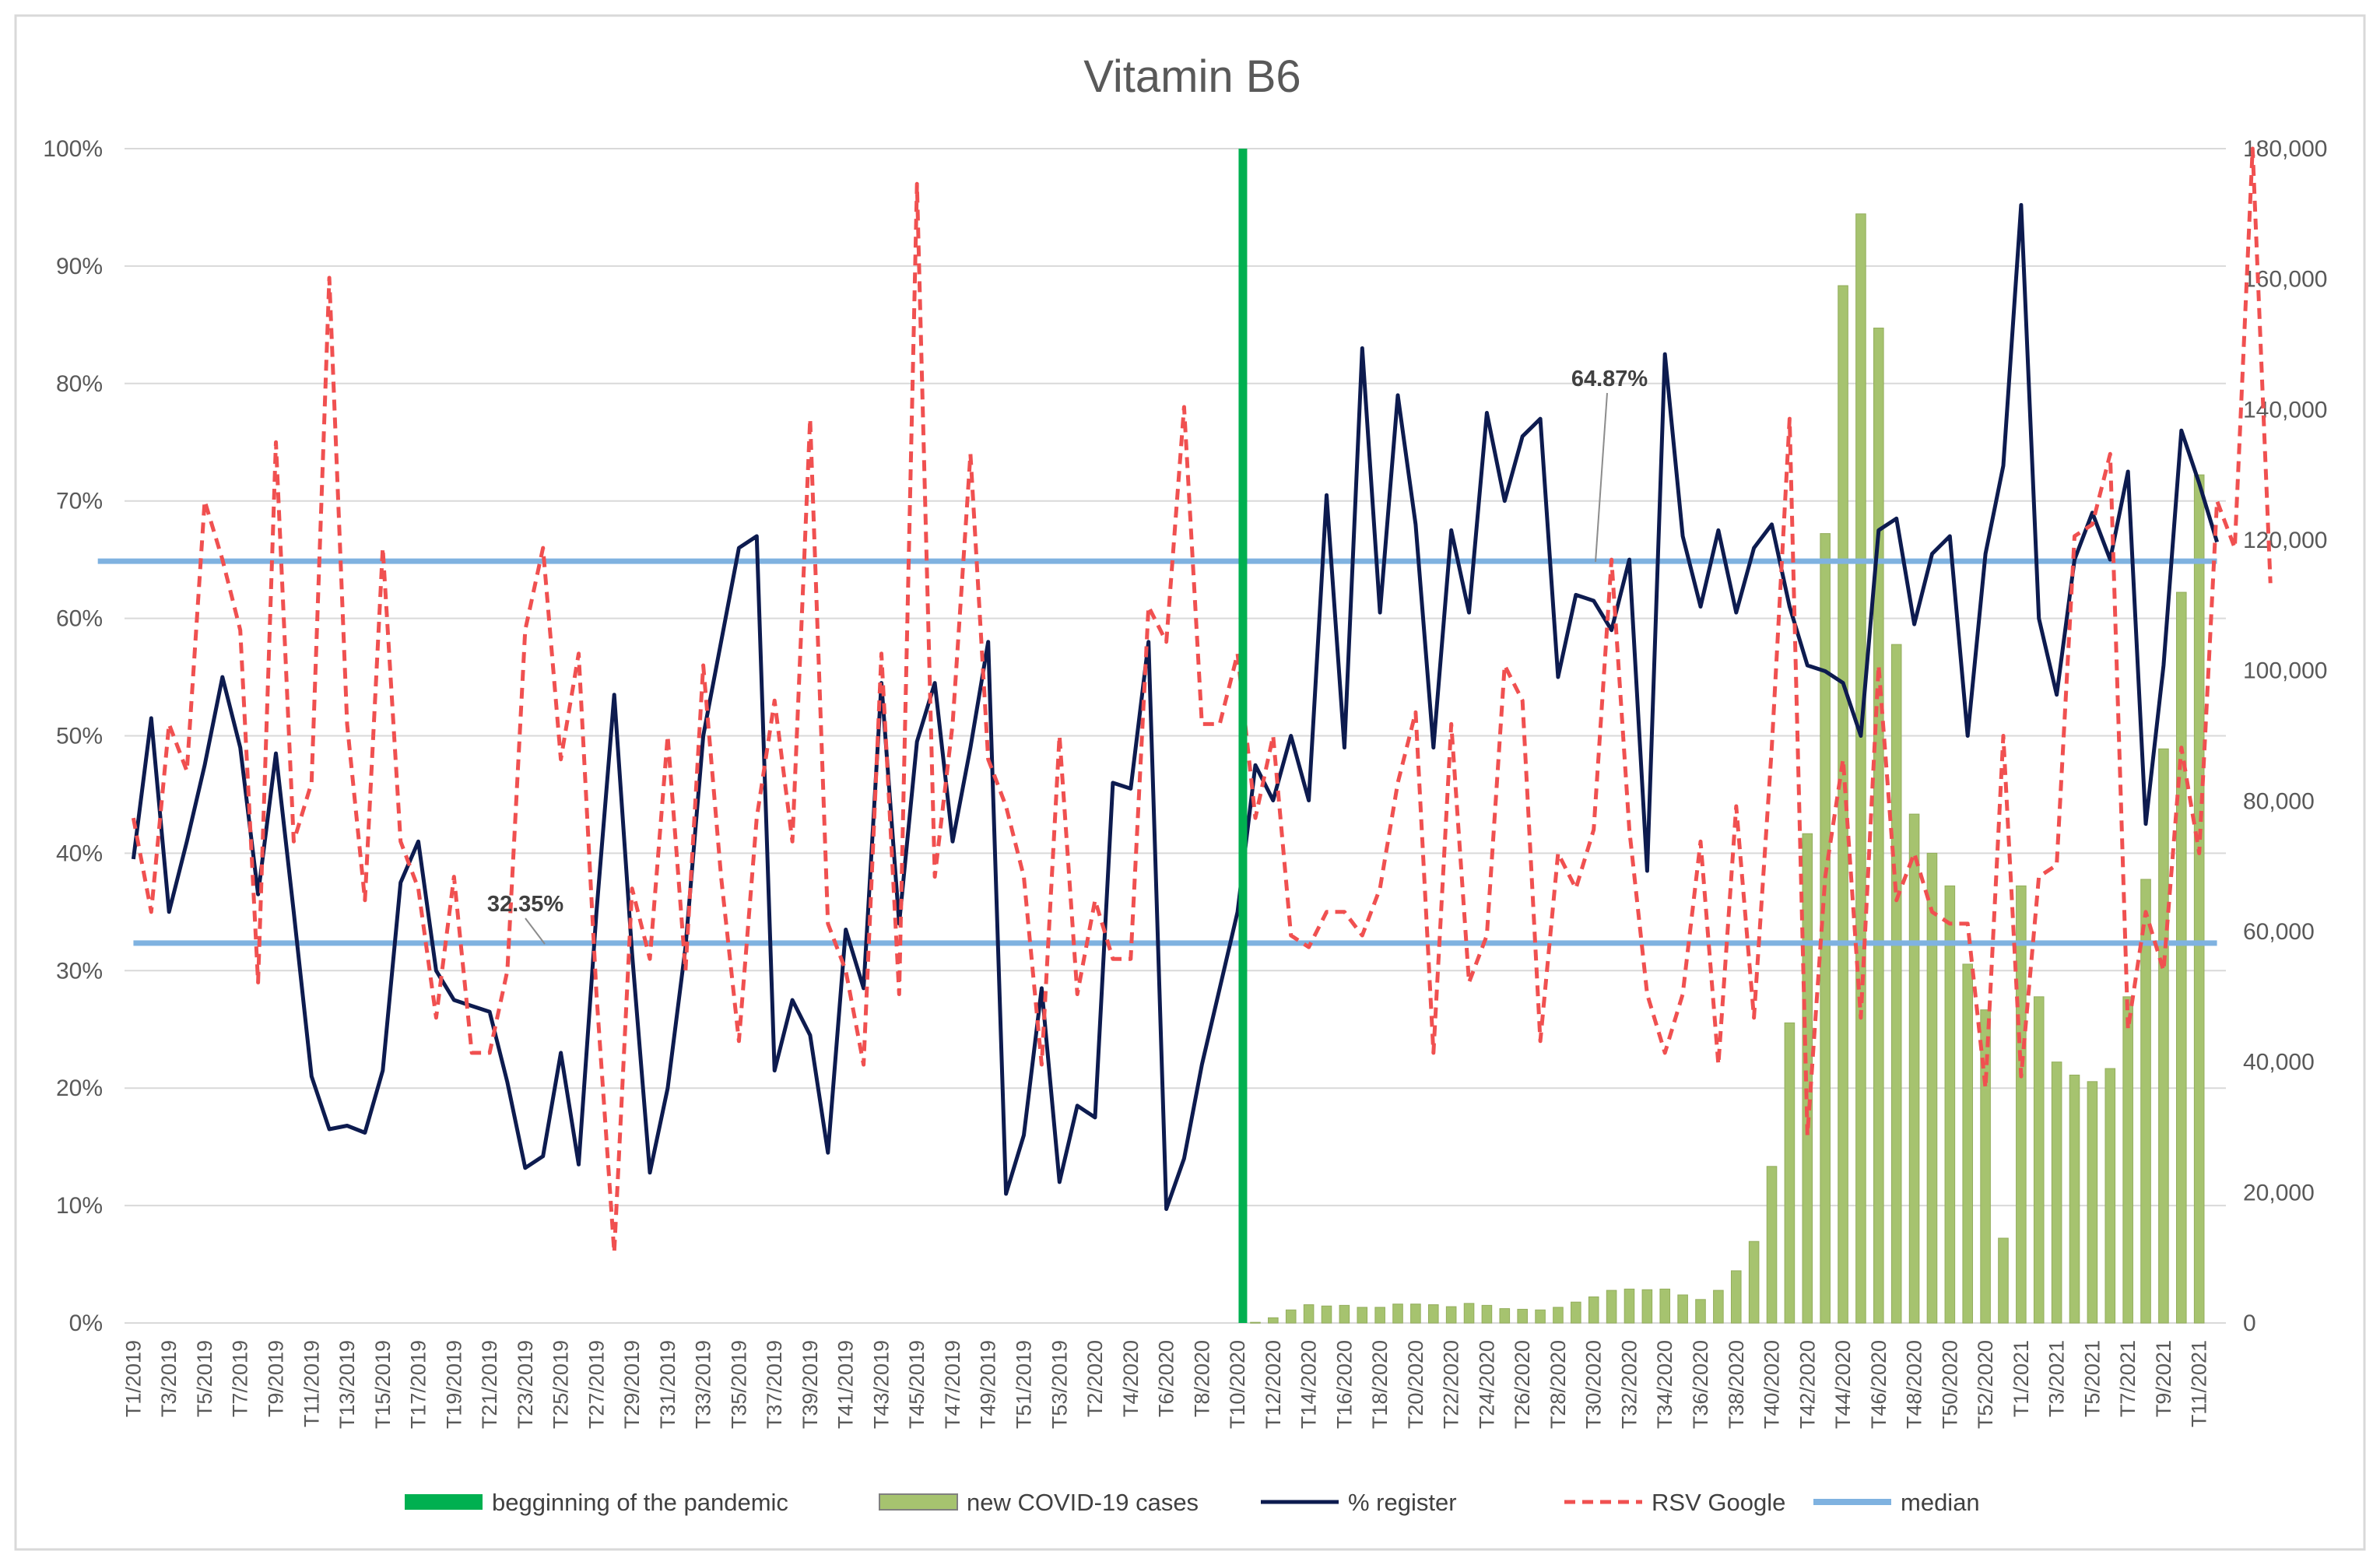  Describe the element at coordinates (1558, 1384) in the screenshot. I see `x-tick-label: T28/2020` at that location.